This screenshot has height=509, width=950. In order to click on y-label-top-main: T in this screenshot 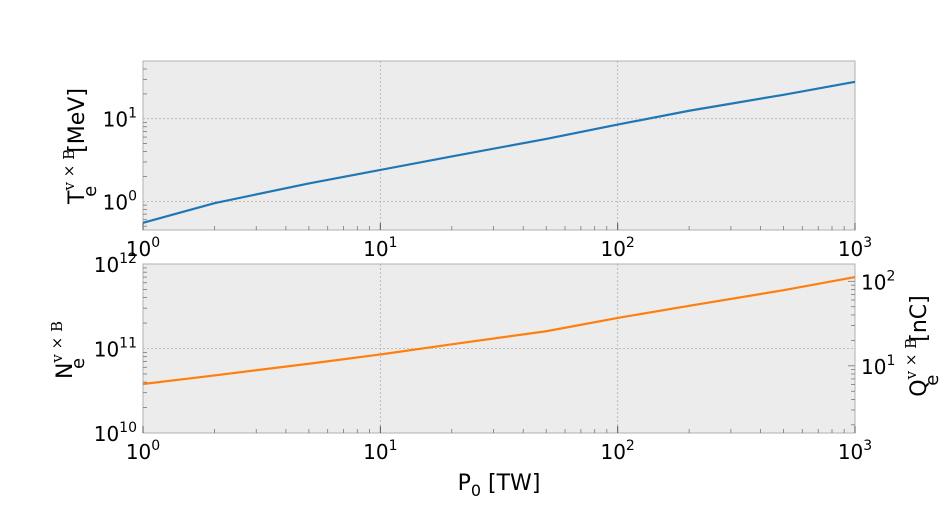, I will do `click(77, 197)`.